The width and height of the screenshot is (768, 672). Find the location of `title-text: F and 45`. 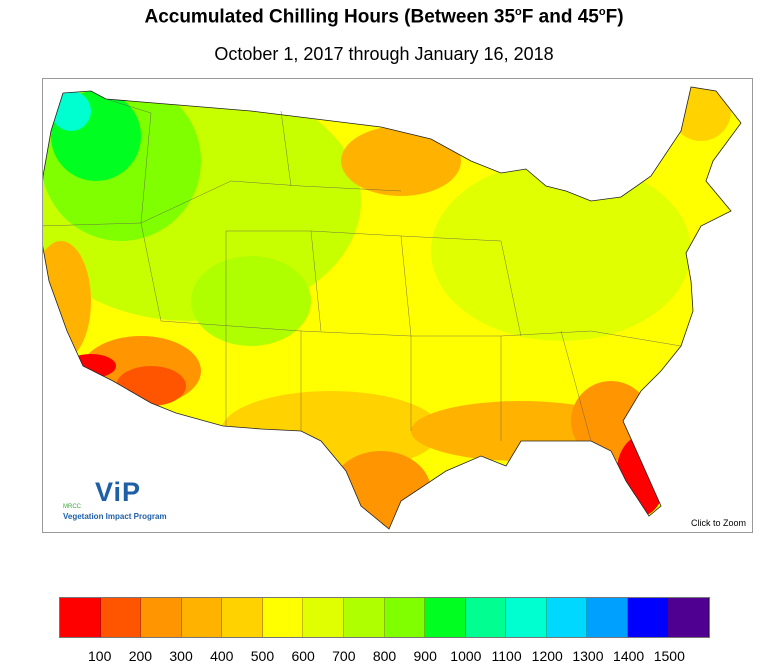

title-text: F and 45 is located at coordinates (560, 17).